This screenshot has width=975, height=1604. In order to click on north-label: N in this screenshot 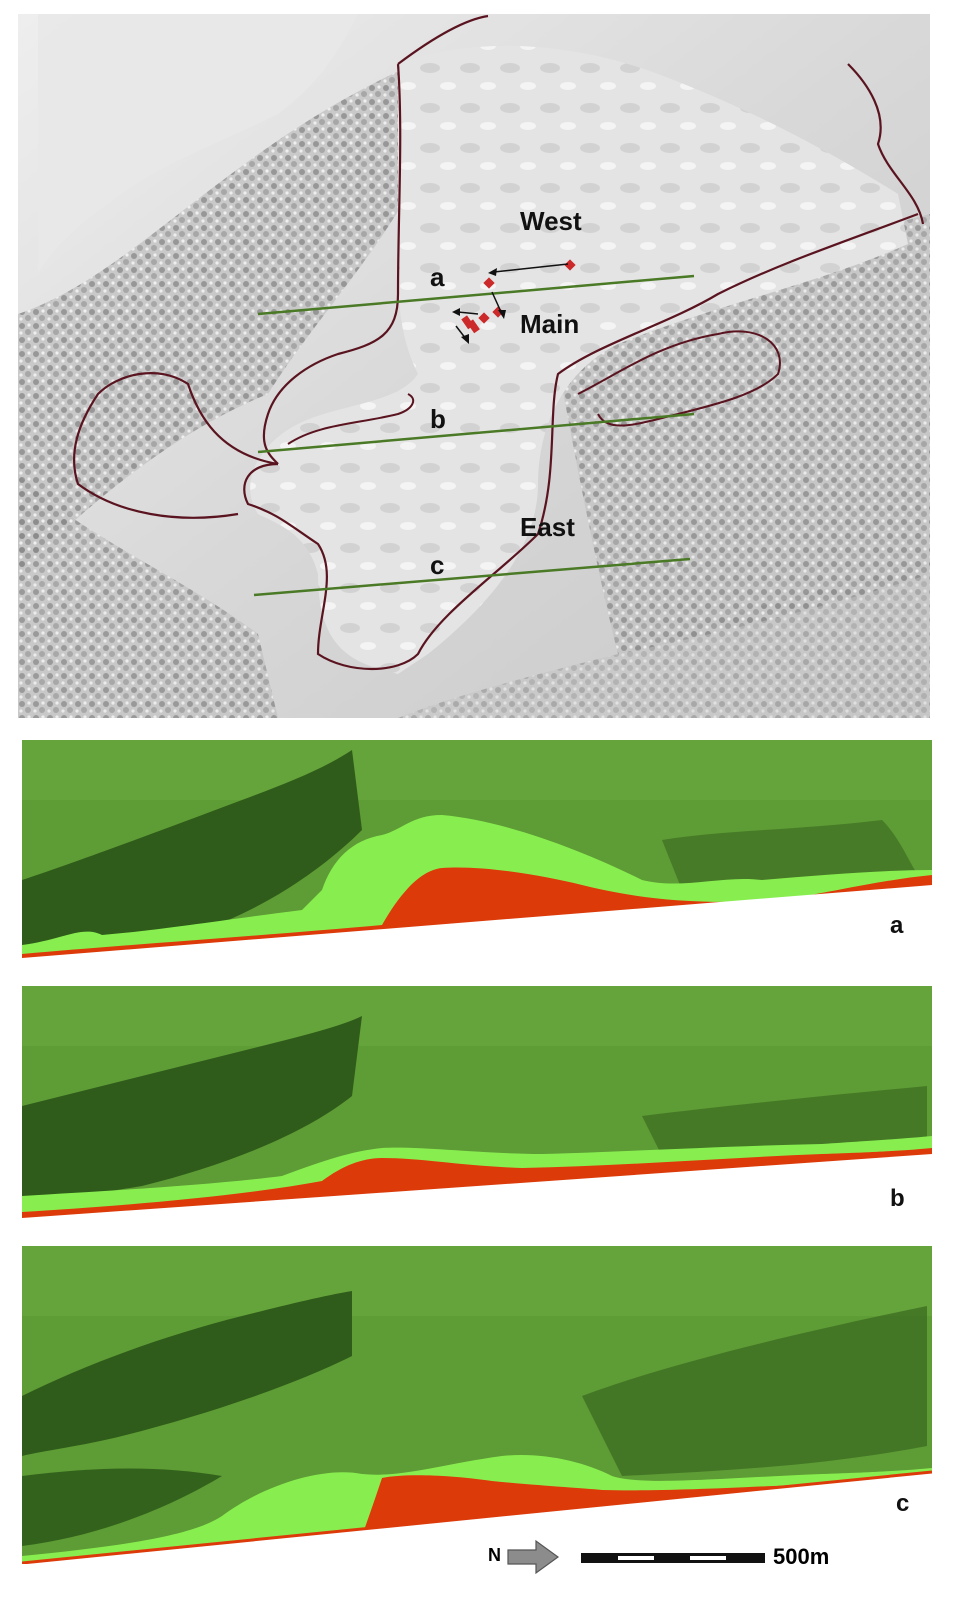, I will do `click(494, 1555)`.